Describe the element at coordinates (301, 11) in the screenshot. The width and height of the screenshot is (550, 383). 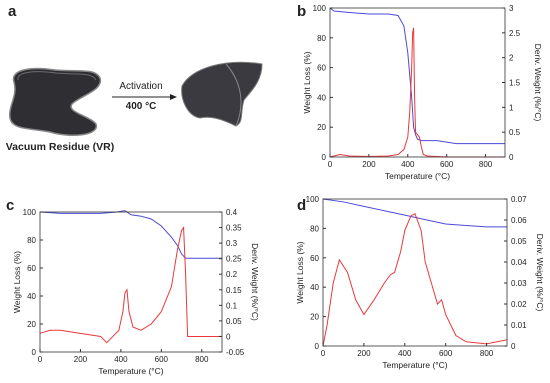
I see `panel-label: b` at that location.